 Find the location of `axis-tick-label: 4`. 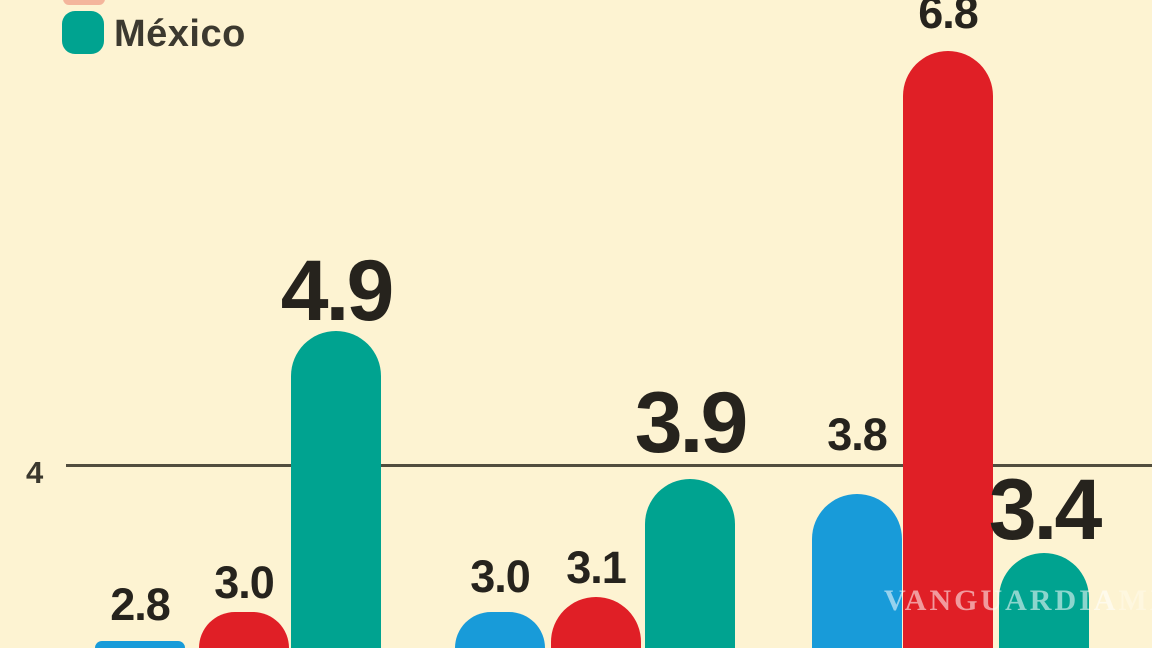

axis-tick-label: 4 is located at coordinates (35, 472).